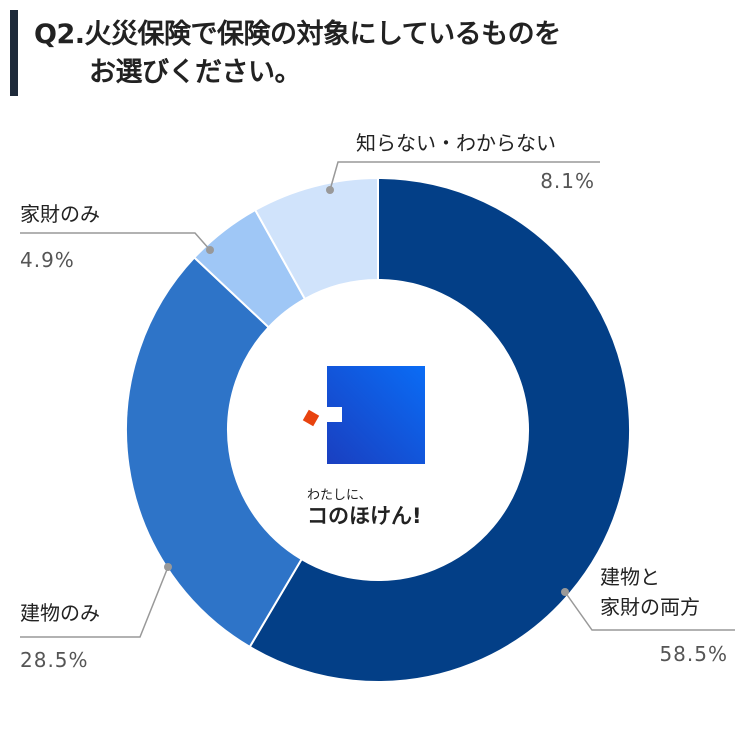  I want to click on category-label: 家財のみ, so click(60, 214).